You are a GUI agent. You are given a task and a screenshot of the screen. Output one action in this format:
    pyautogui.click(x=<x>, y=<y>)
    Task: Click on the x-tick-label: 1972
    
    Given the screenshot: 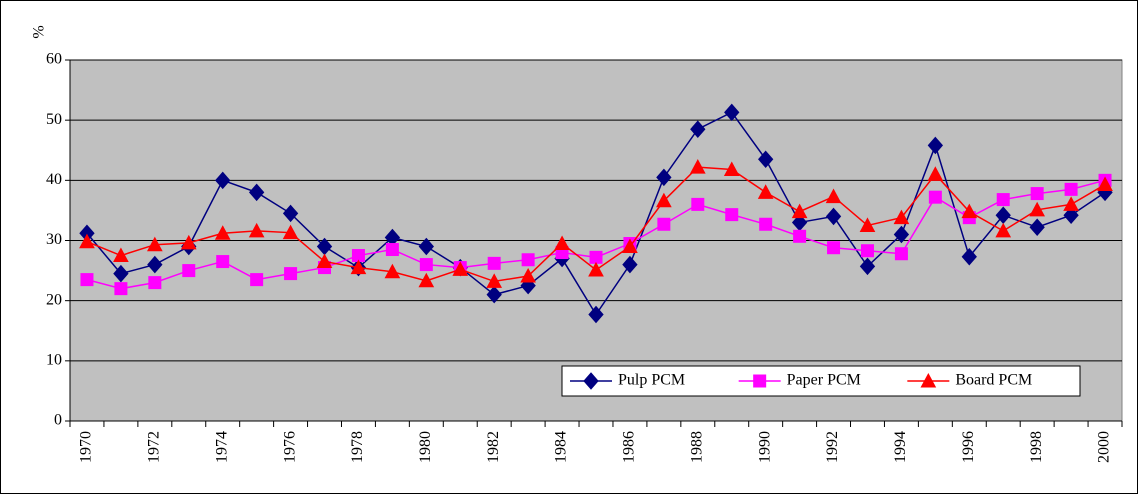 What is the action you would take?
    pyautogui.click(x=154, y=447)
    